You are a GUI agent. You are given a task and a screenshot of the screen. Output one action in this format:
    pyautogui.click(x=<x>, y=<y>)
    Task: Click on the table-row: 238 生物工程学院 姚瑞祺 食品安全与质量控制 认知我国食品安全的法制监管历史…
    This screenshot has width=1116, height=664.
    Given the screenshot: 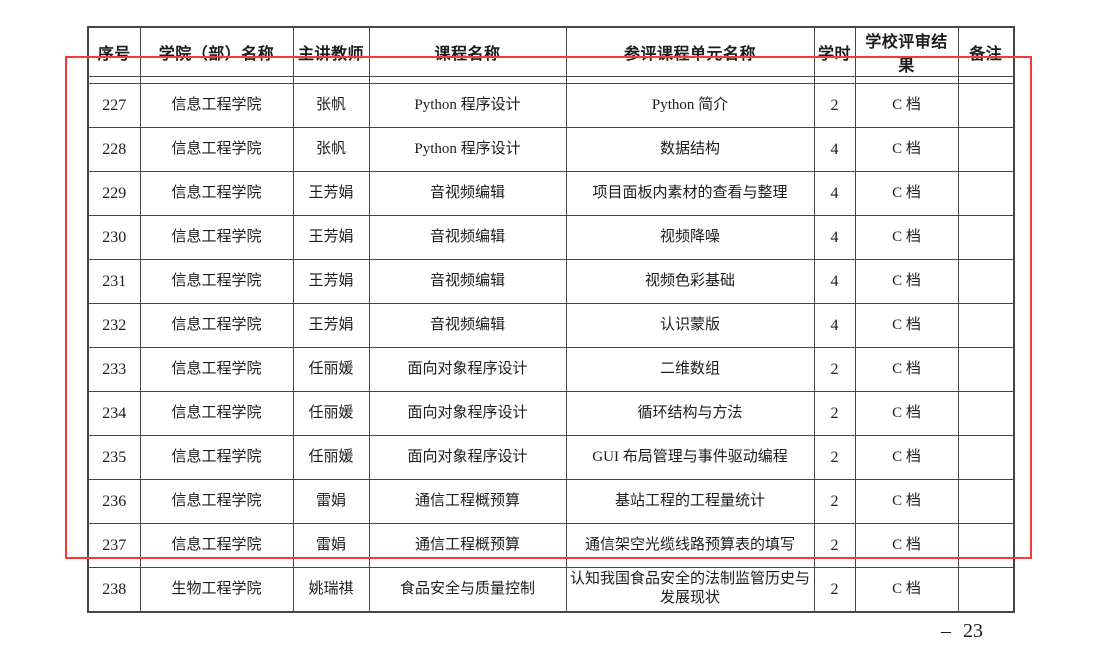 What is the action you would take?
    pyautogui.click(x=551, y=589)
    